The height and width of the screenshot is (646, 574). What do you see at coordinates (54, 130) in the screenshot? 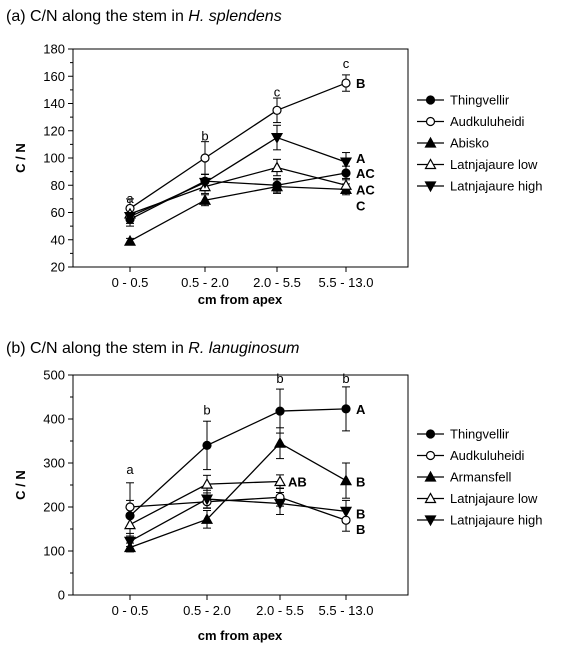
I see `panel-a-y-tick-label: 120` at bounding box center [54, 130].